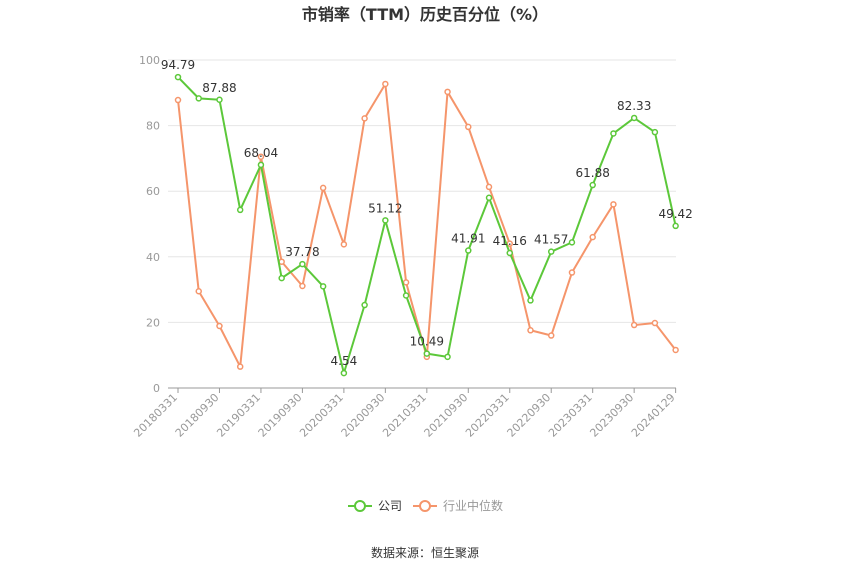  I want to click on x-tick-label: 20220331, so click(487, 415).